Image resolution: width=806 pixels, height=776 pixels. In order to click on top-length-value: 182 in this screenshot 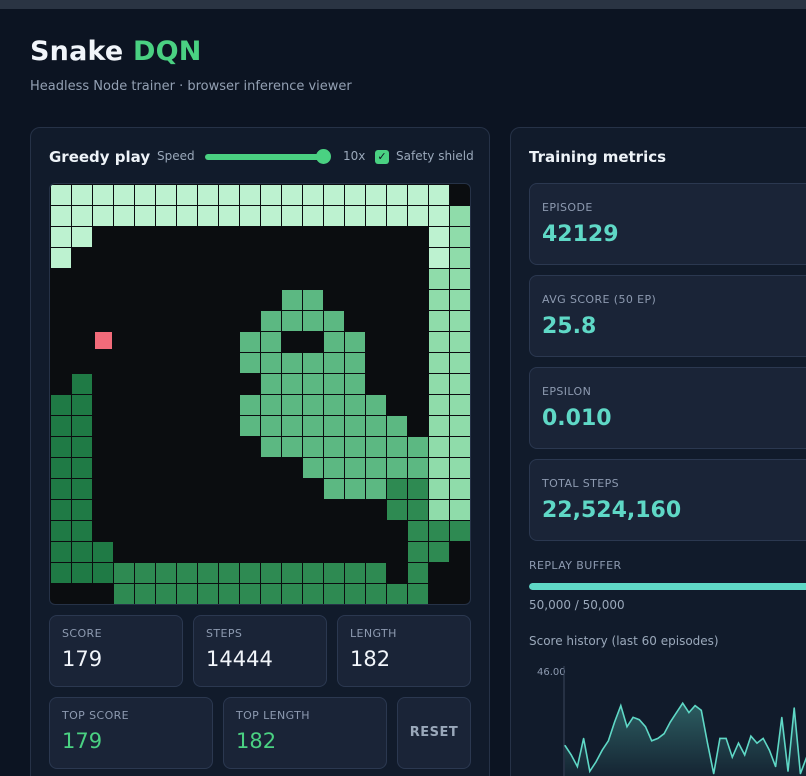, I will do `click(256, 741)`.